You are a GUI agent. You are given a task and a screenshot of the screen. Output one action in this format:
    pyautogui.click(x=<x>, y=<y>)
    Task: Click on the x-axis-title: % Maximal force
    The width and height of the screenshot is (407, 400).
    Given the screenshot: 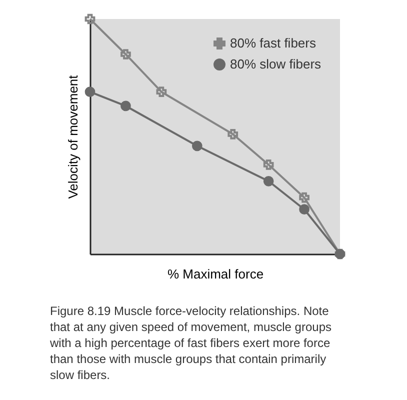 What is the action you would take?
    pyautogui.click(x=215, y=274)
    